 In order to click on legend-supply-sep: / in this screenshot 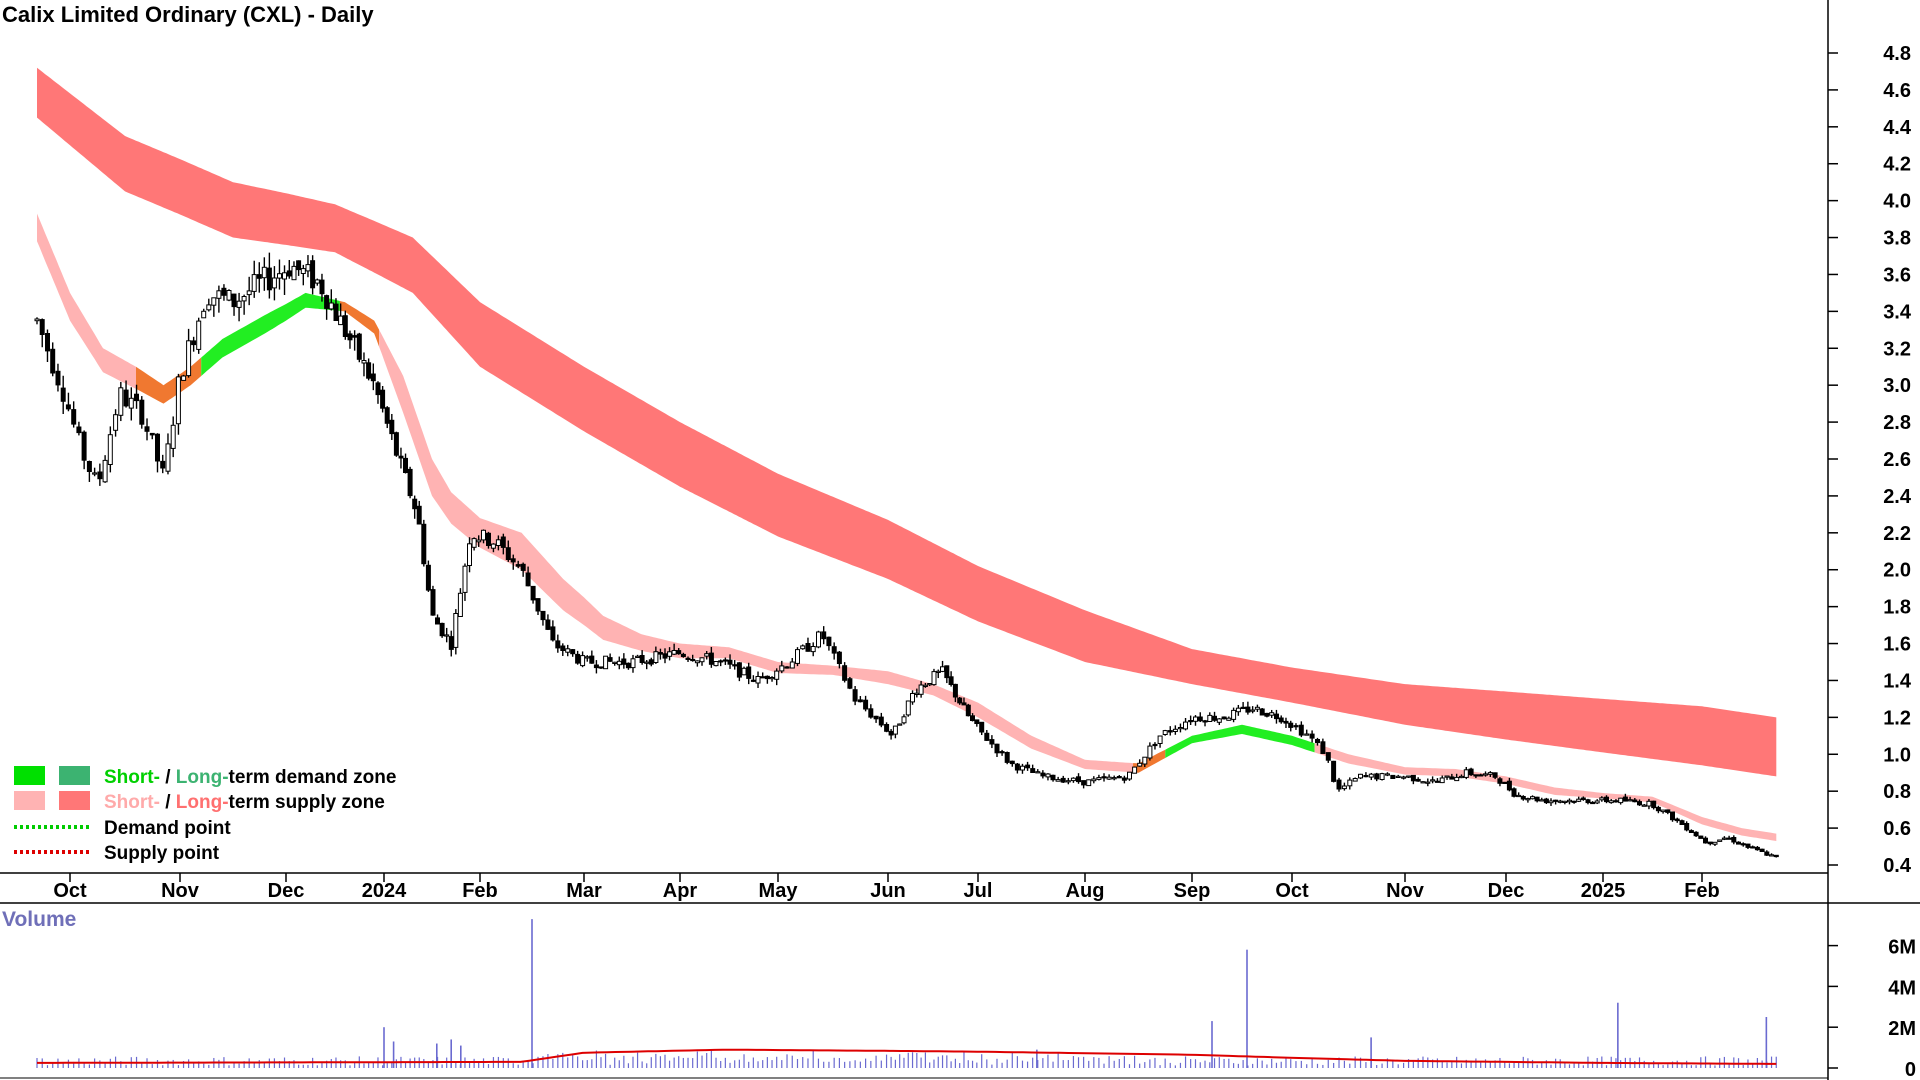, I will do `click(168, 802)`.